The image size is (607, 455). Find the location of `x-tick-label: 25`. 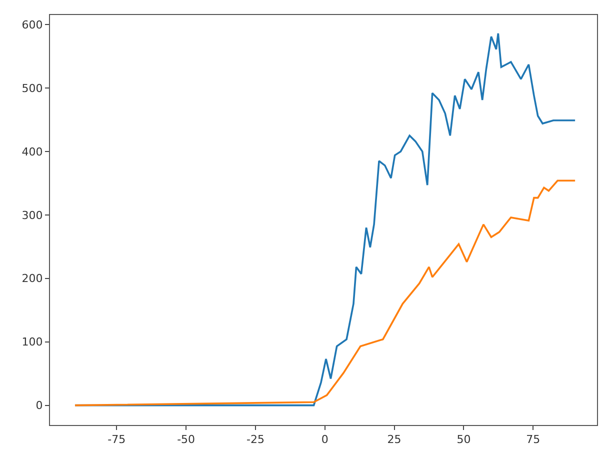

x-tick-label: 25 is located at coordinates (394, 439).